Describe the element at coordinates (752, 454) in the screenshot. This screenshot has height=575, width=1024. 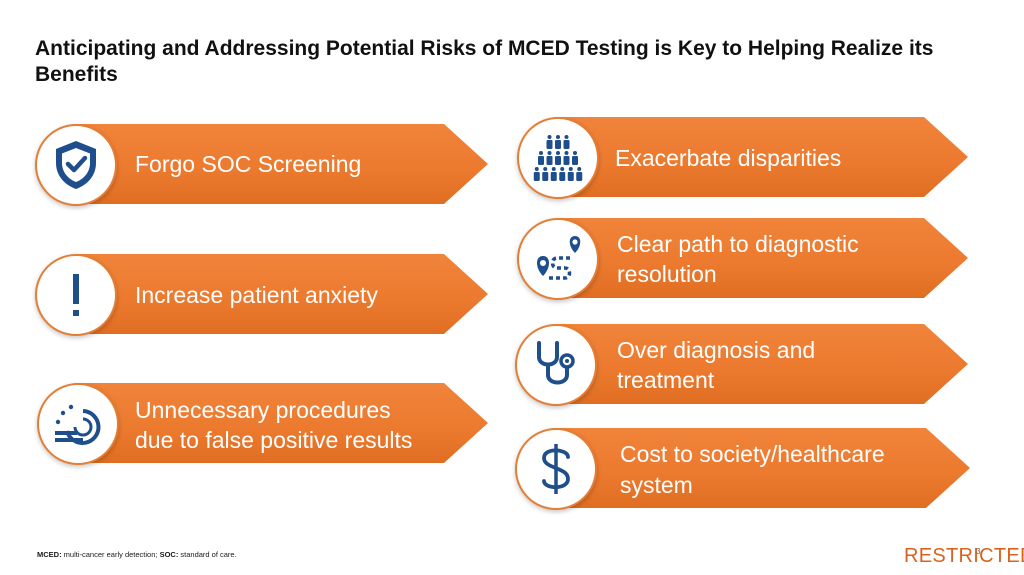
I see `risk-label-line1: Cost to society/healthcare` at that location.